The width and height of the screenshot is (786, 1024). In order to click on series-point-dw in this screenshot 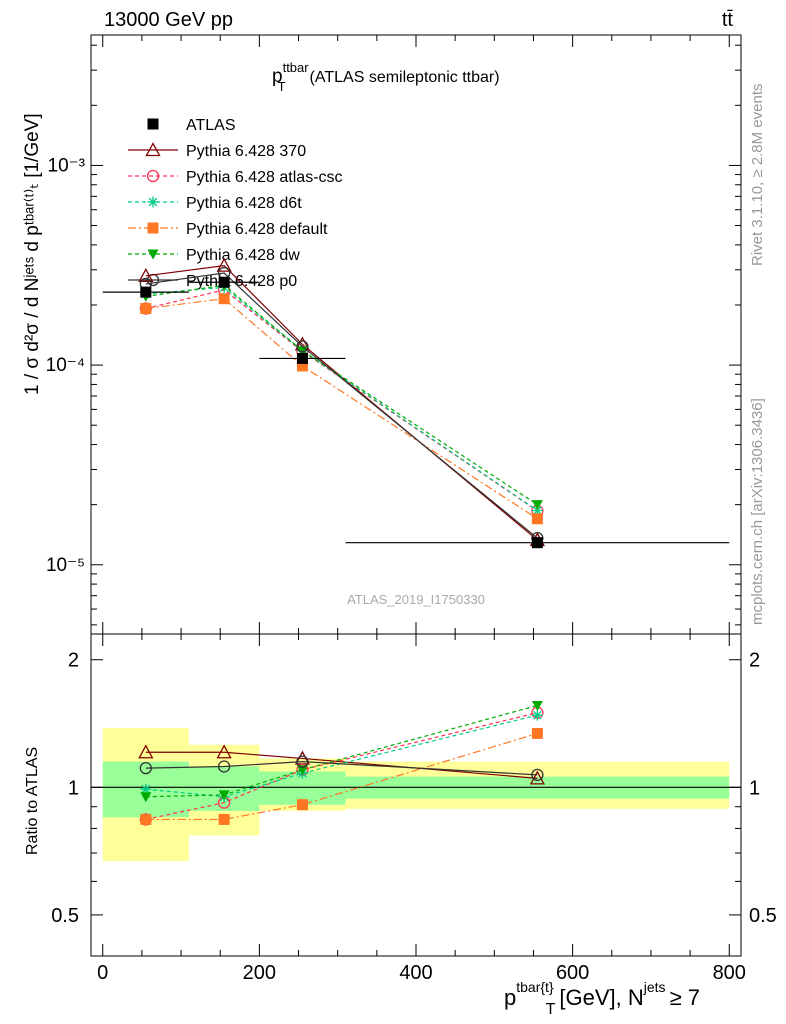, I will do `click(537, 505)`.